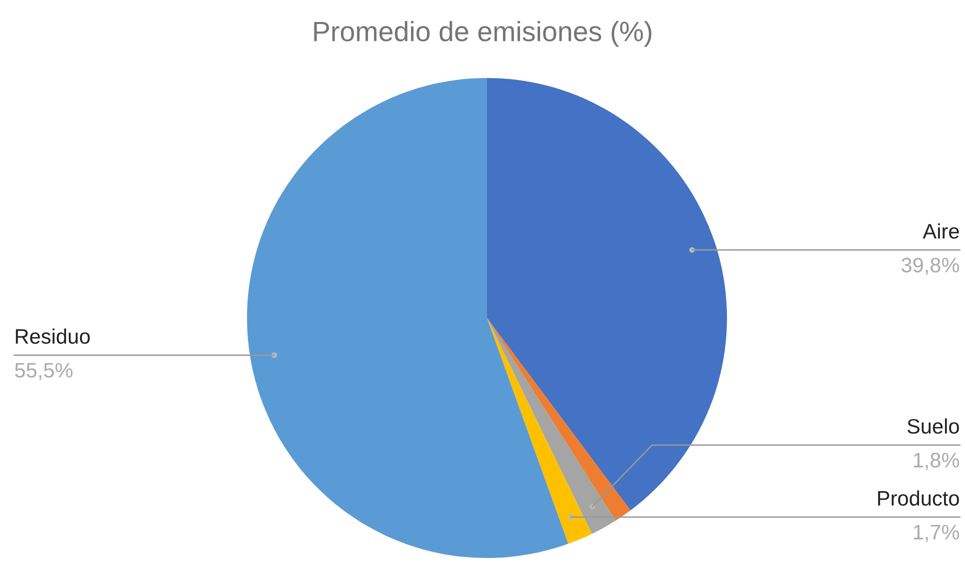  What do you see at coordinates (937, 461) in the screenshot?
I see `data-label: 1,8%` at bounding box center [937, 461].